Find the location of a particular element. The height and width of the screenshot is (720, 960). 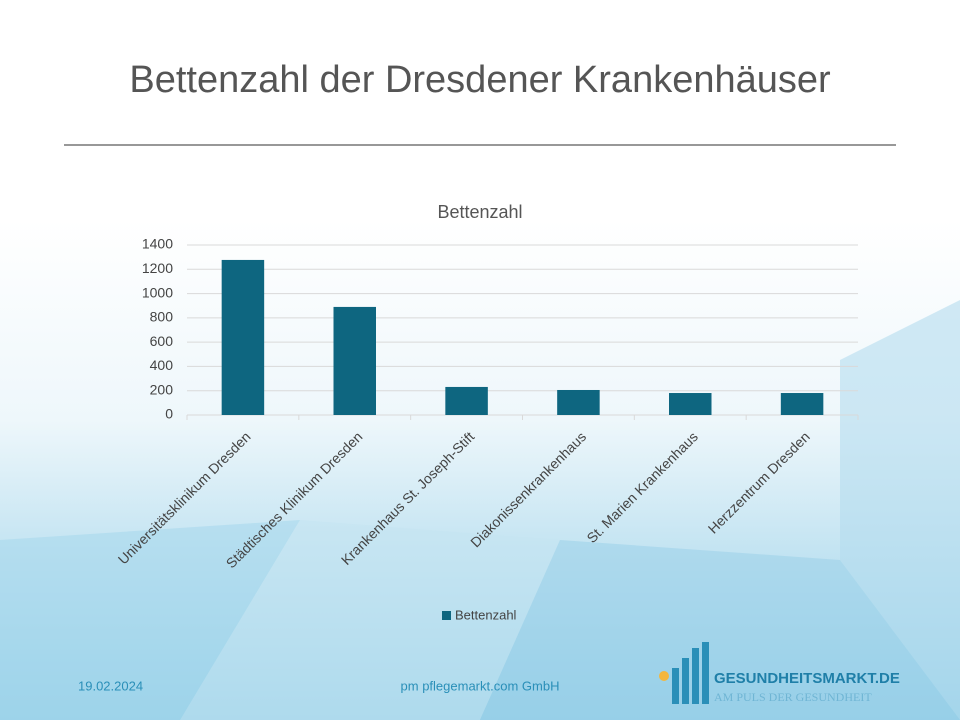

y-tick-label: 0 is located at coordinates (169, 414).